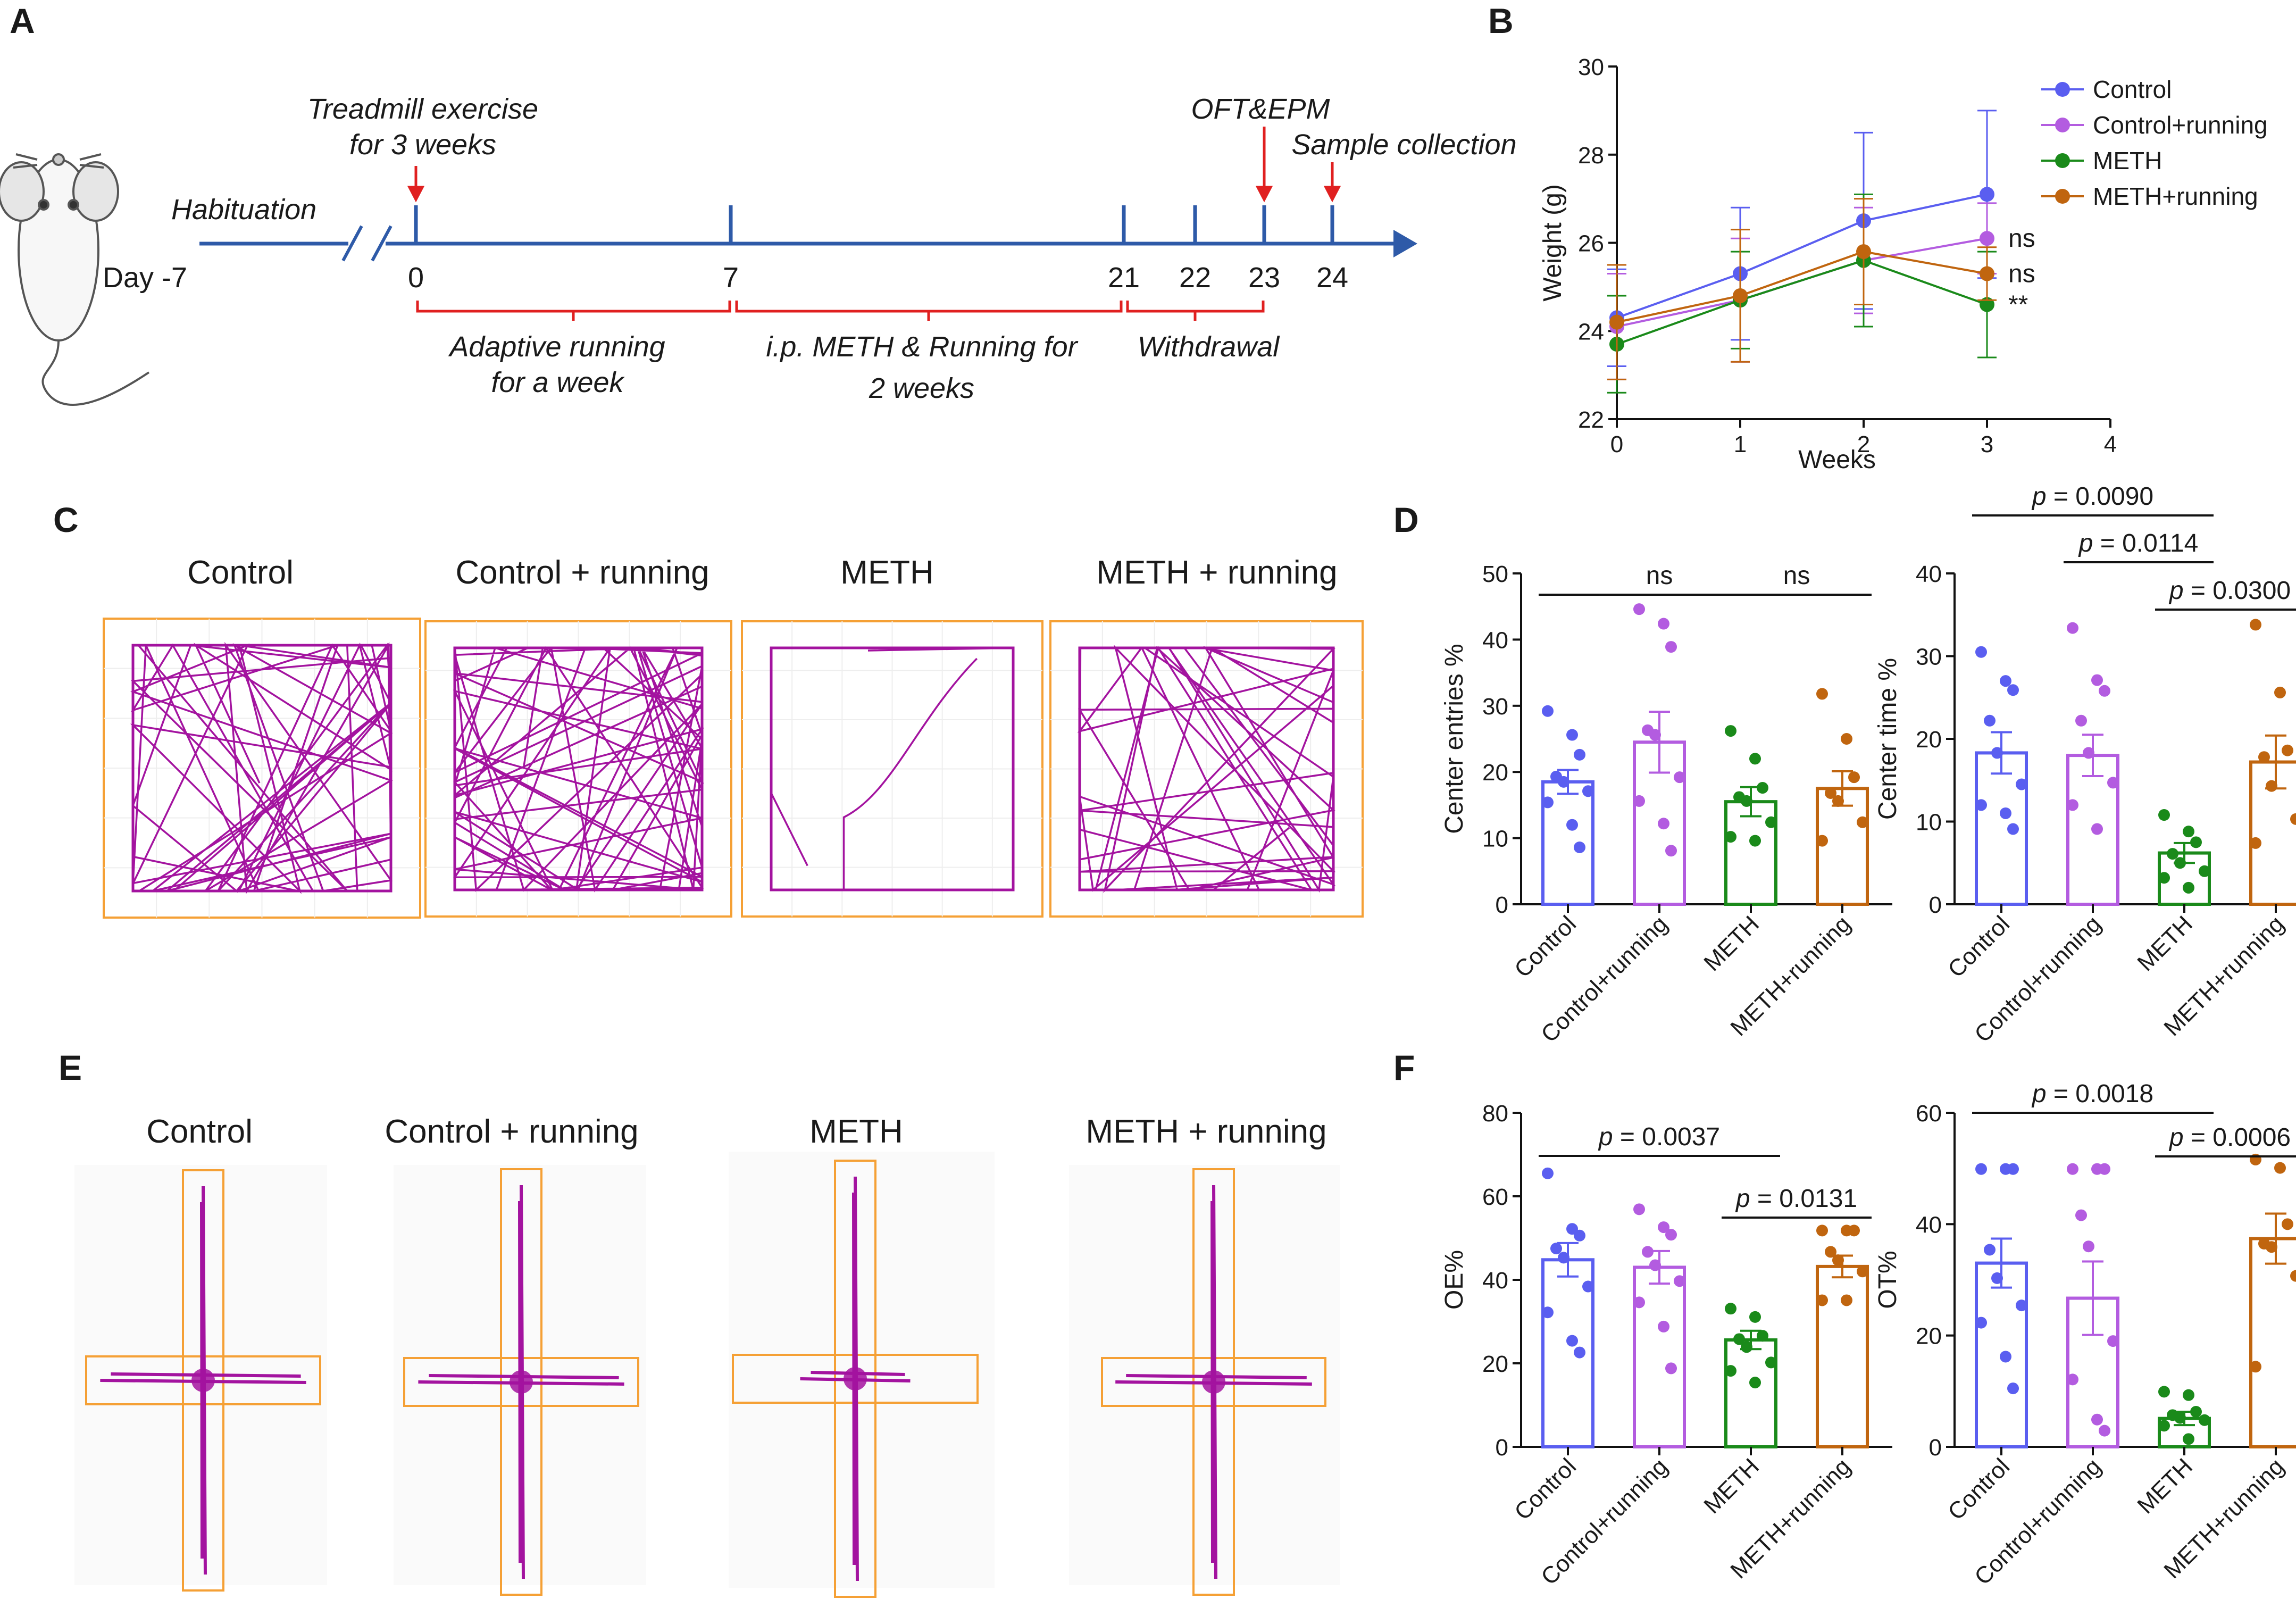  What do you see at coordinates (1454, 739) in the screenshot?
I see `y-axis-label: Center entries %` at bounding box center [1454, 739].